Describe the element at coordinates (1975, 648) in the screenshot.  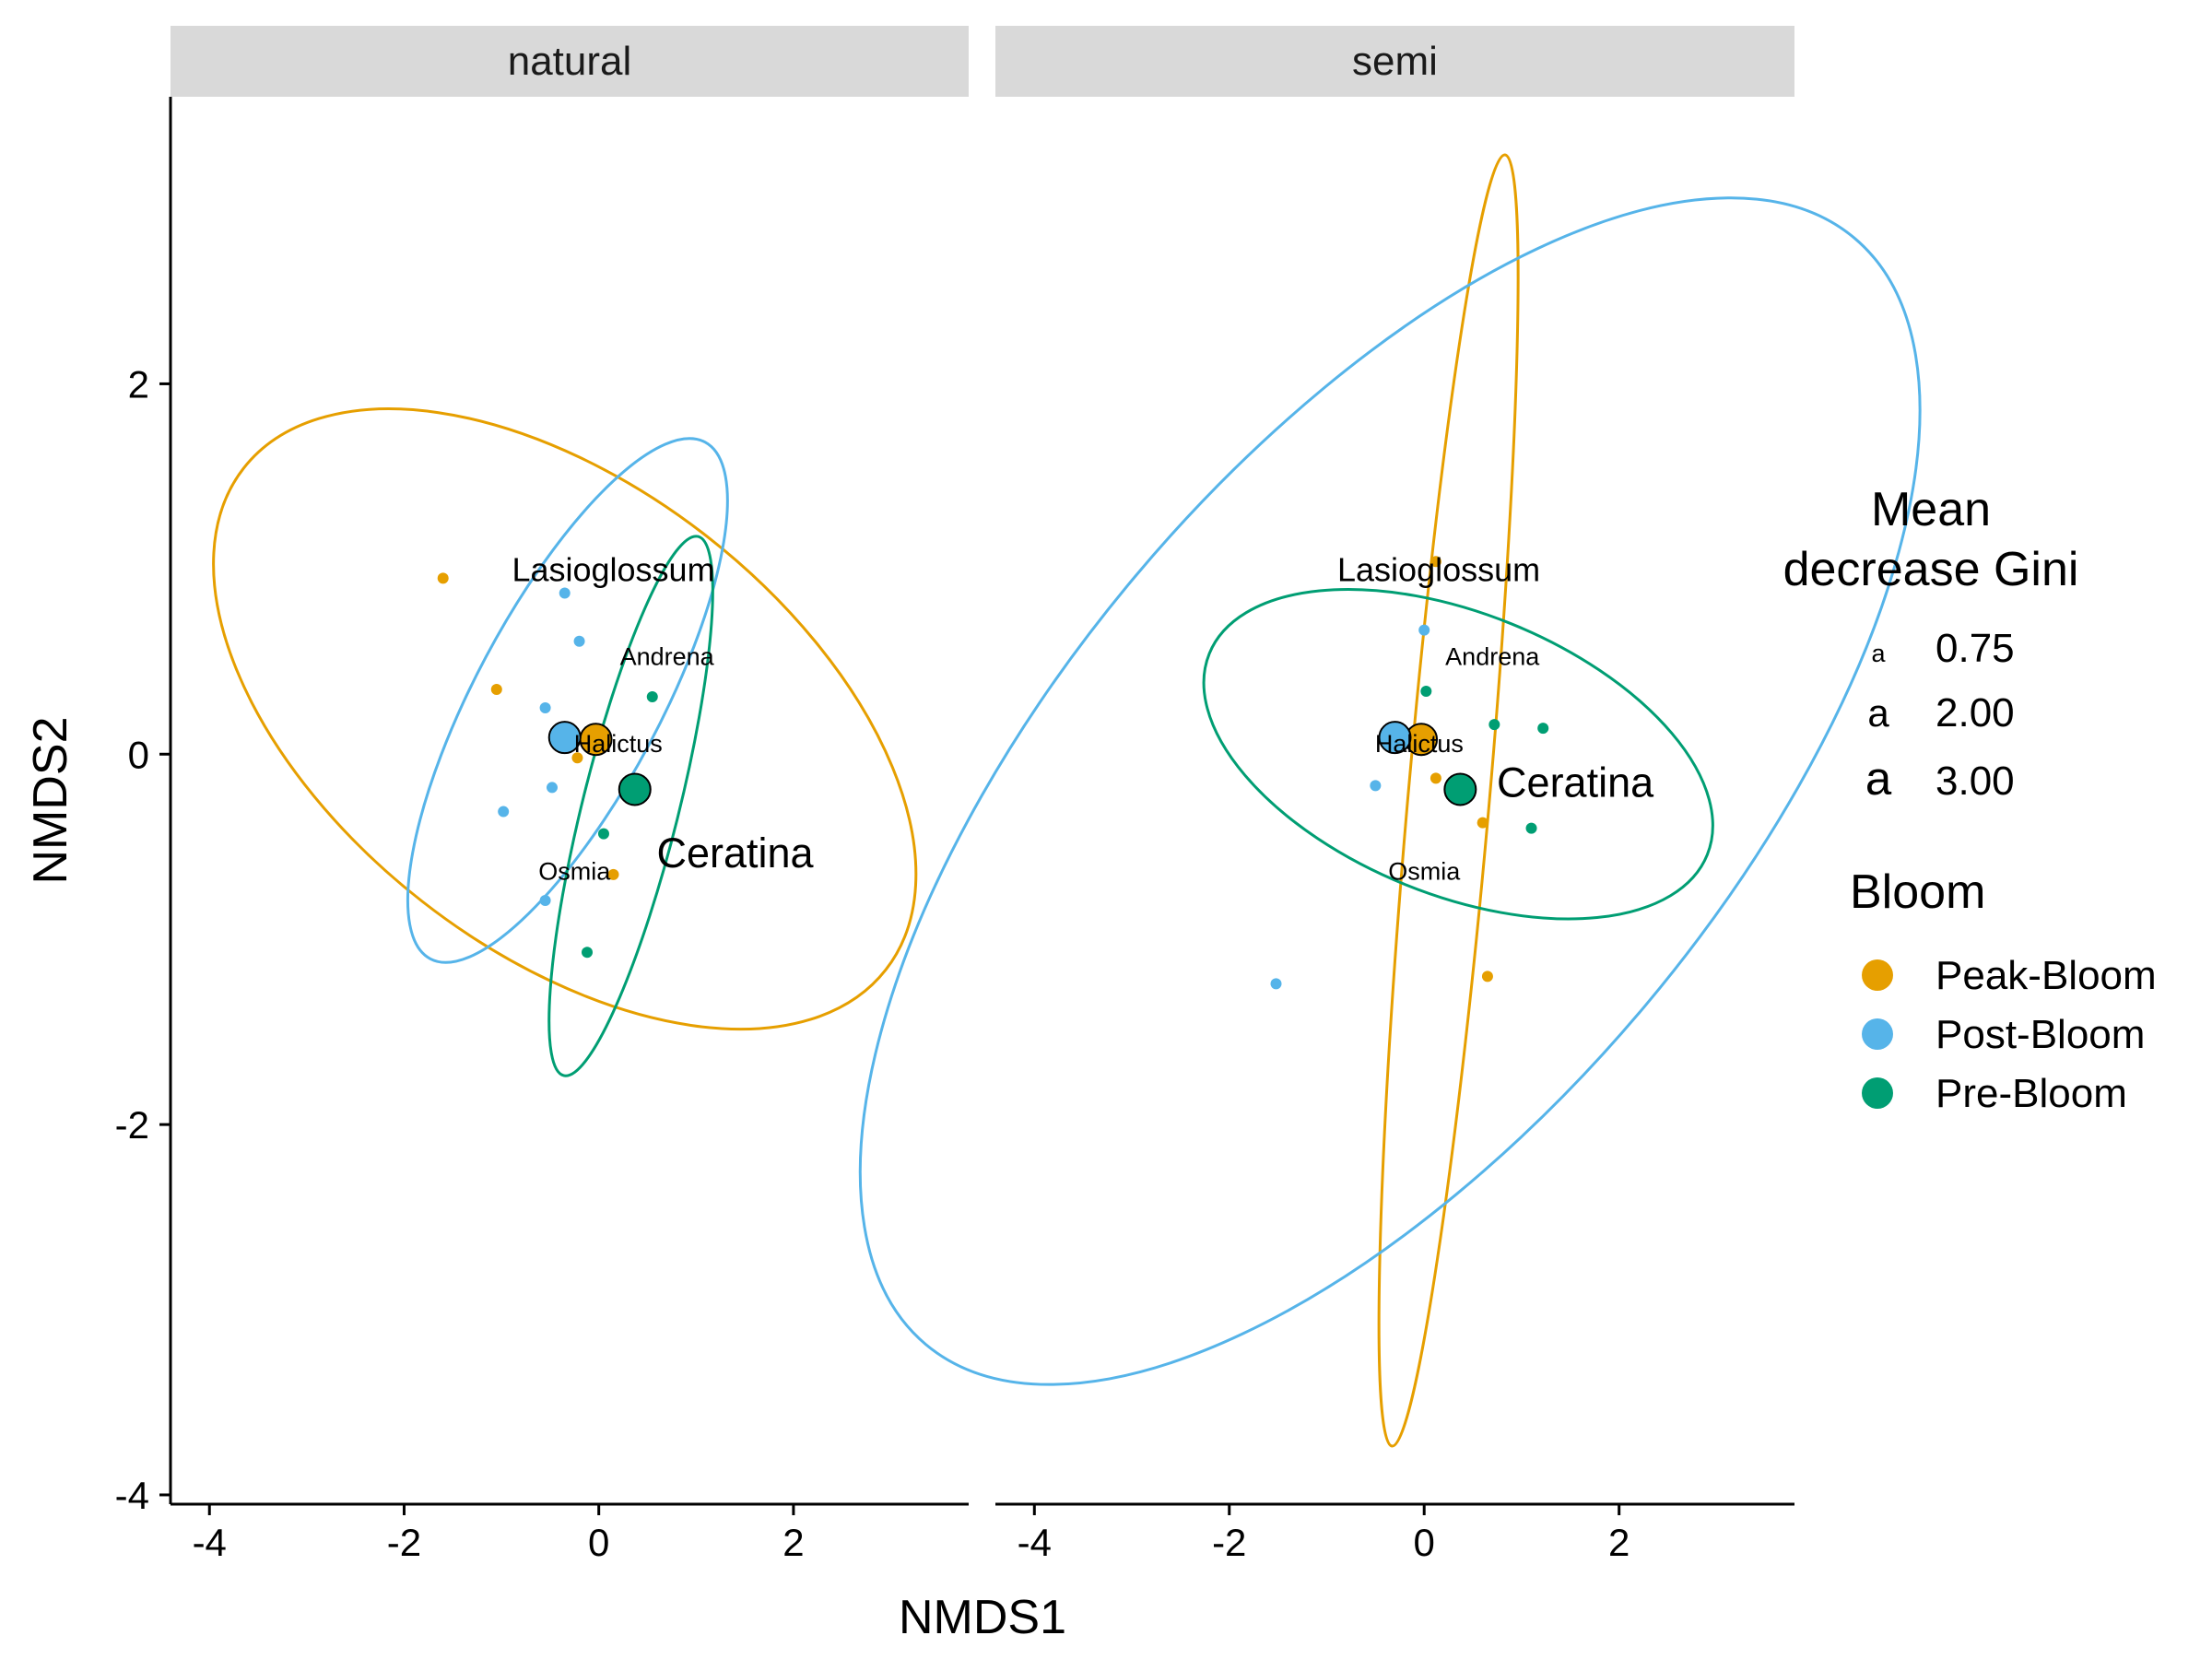
I see `legend-size-label: 0.75` at that location.